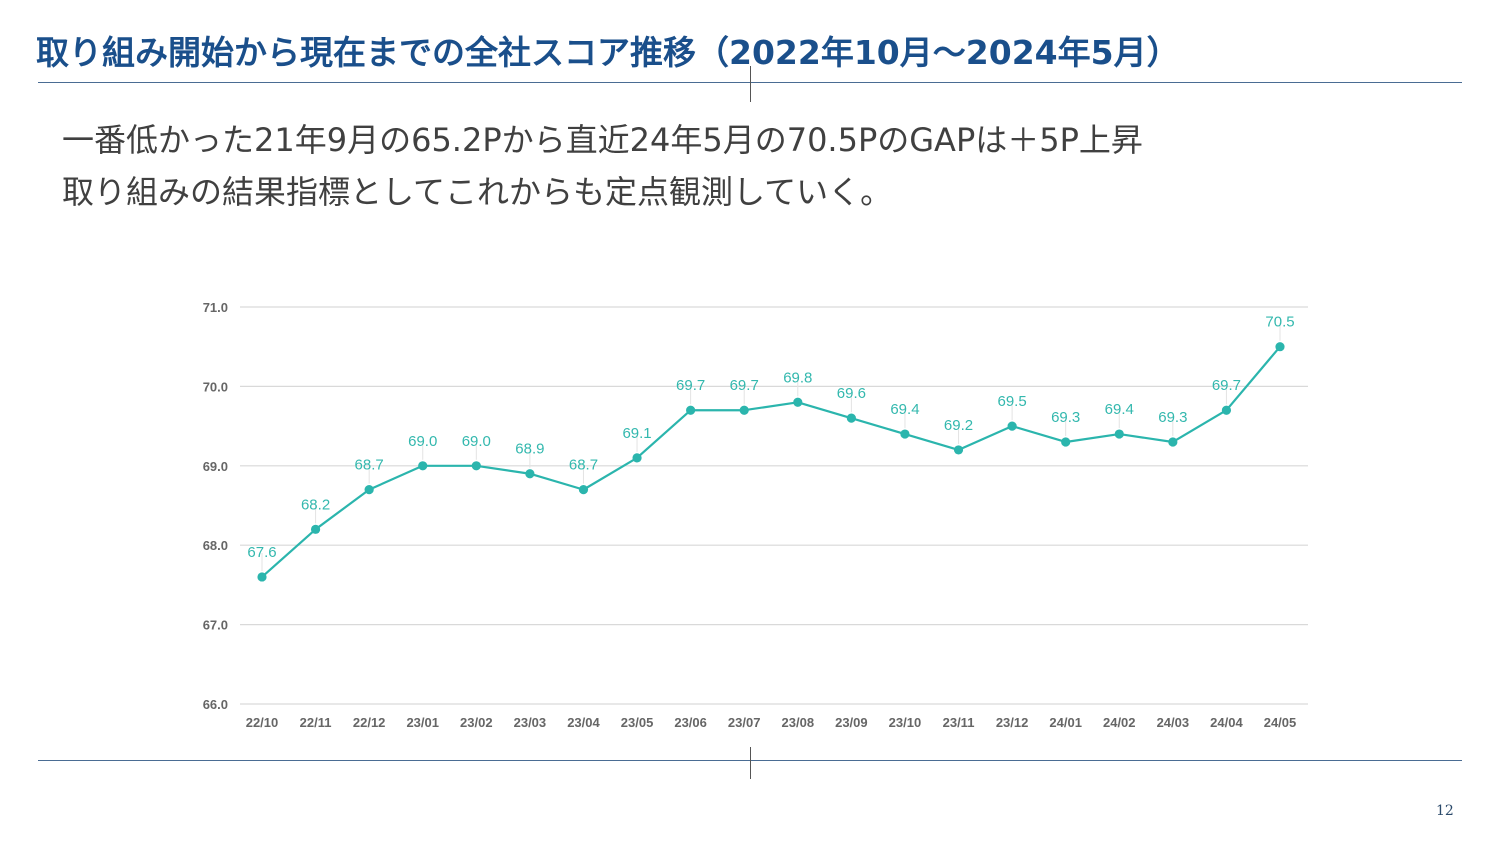 The height and width of the screenshot is (848, 1500). What do you see at coordinates (1226, 722) in the screenshot?
I see `x-tick-label: 24/04` at bounding box center [1226, 722].